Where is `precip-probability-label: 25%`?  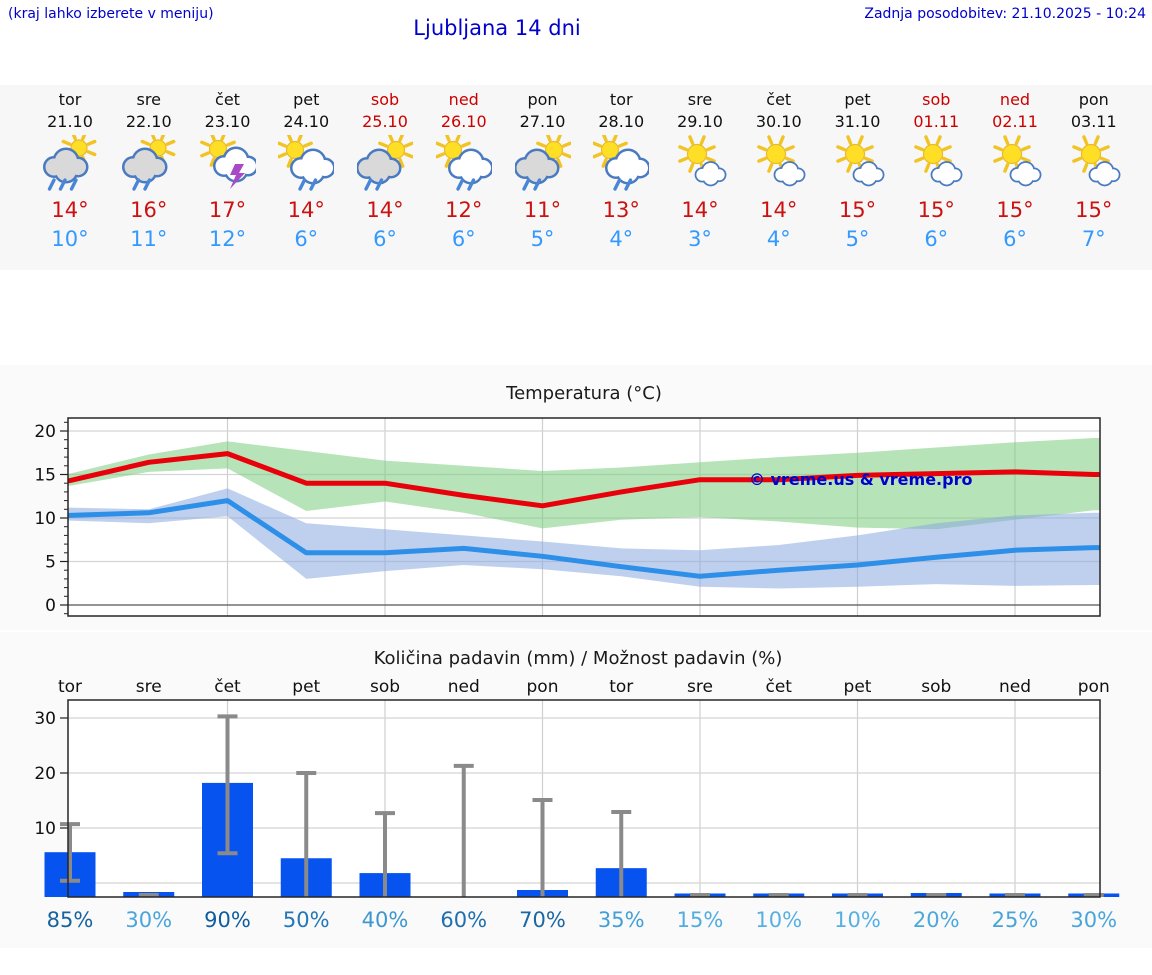 precip-probability-label: 25% is located at coordinates (1015, 920).